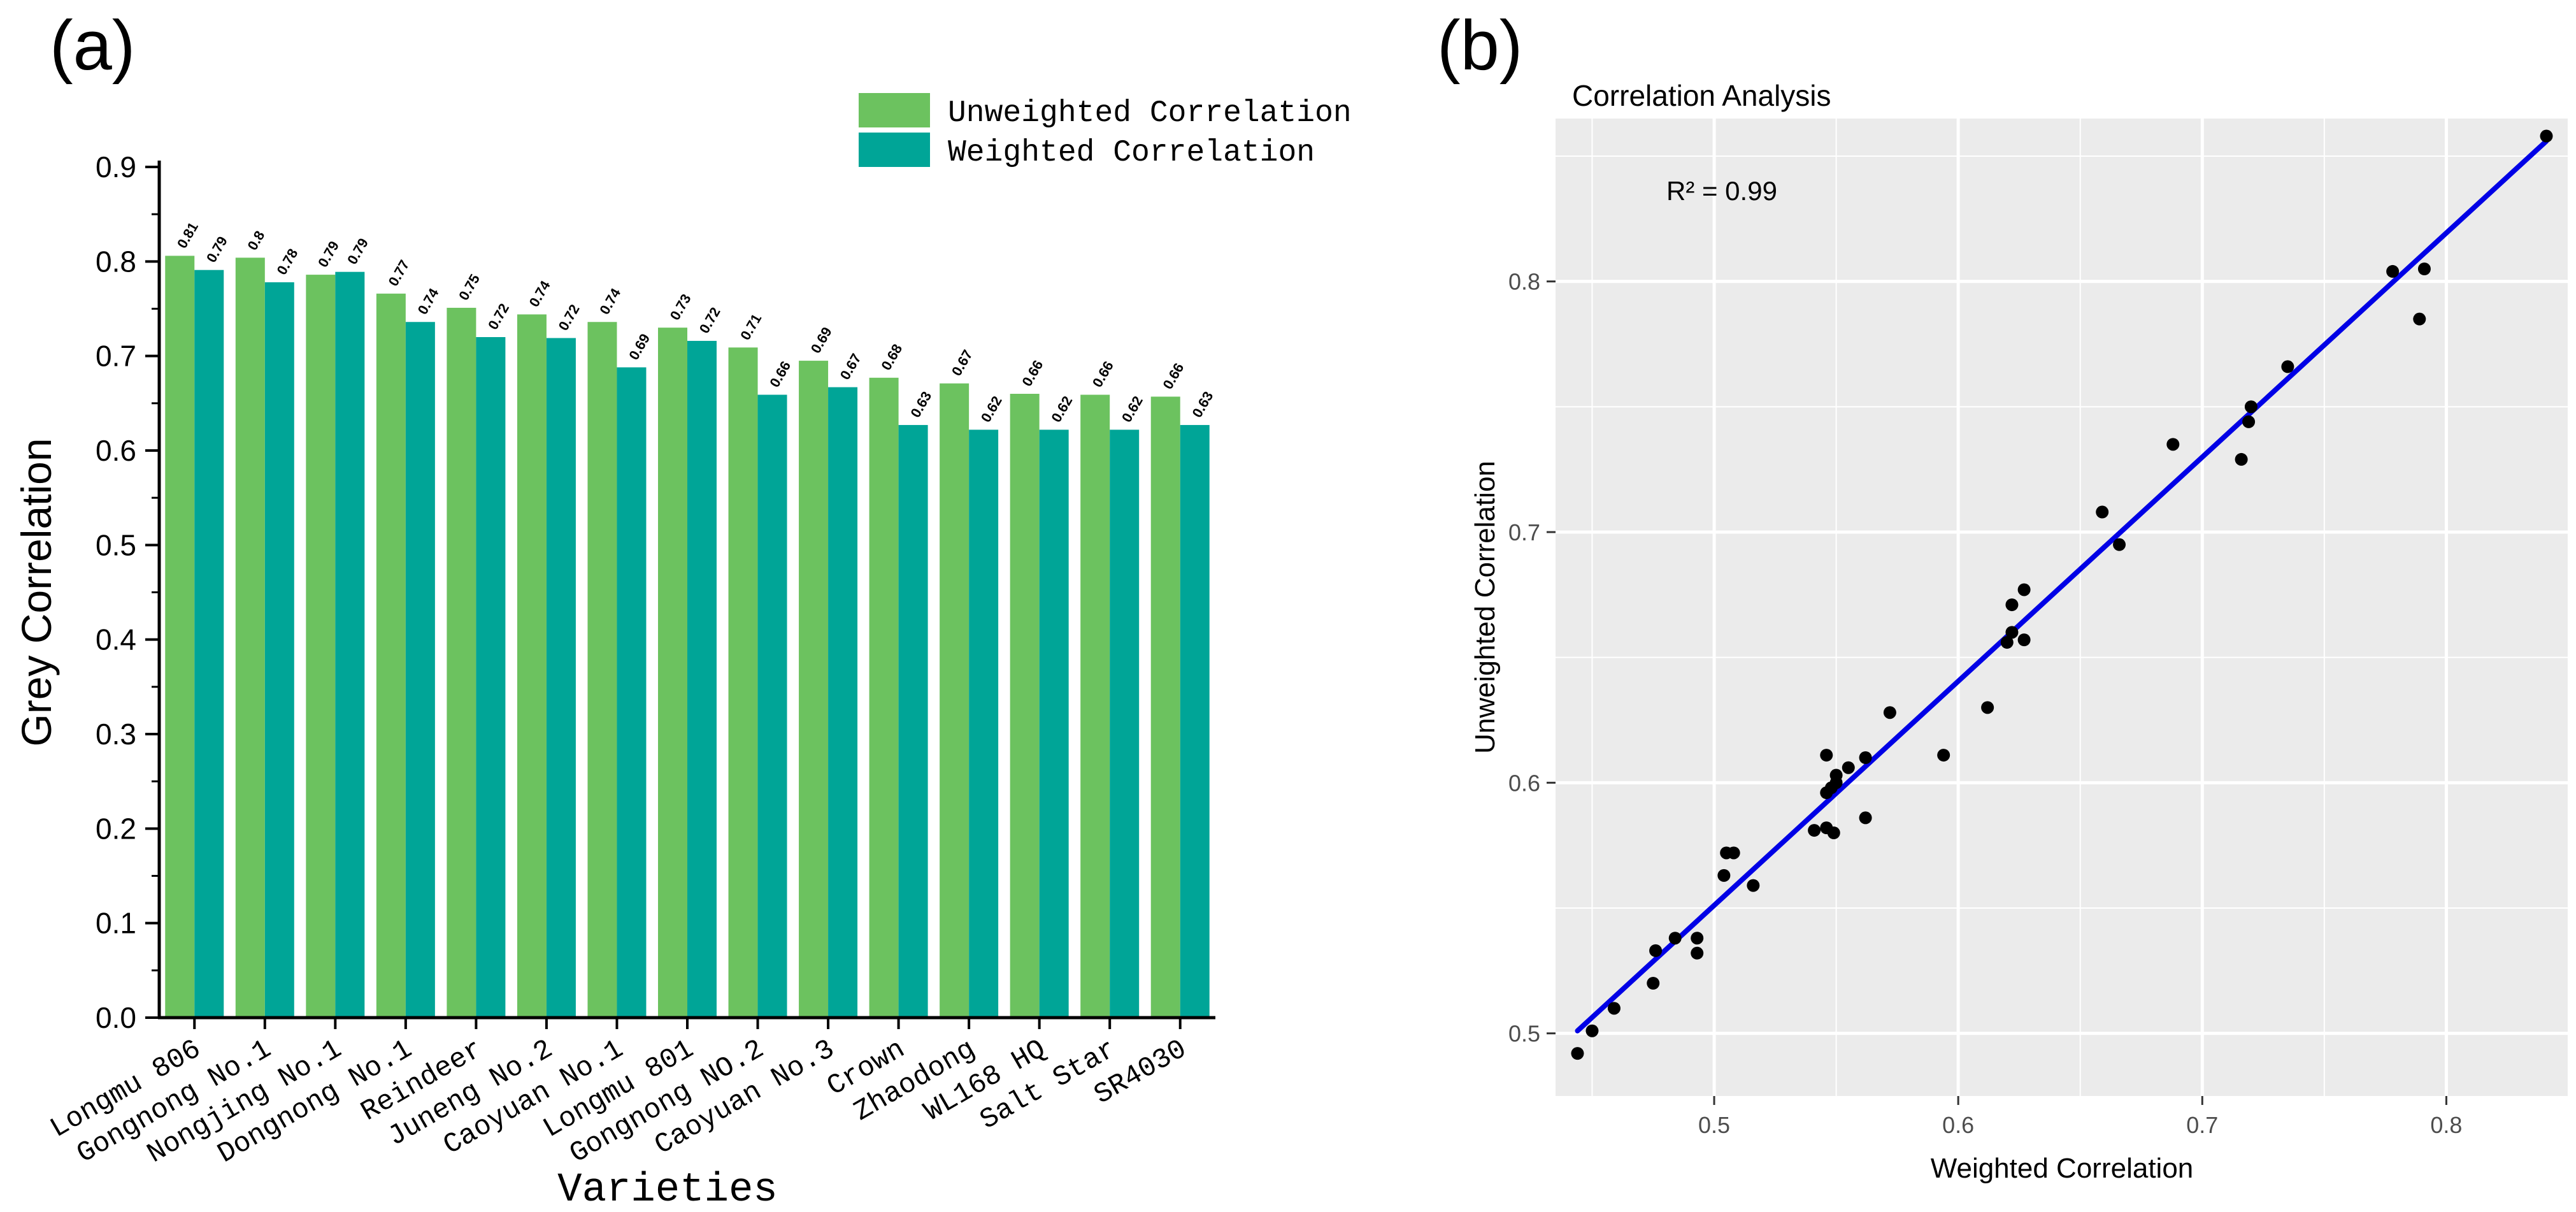 This screenshot has height=1212, width=2576. Describe the element at coordinates (116, 640) in the screenshot. I see `y-tick-label: 0.4` at that location.